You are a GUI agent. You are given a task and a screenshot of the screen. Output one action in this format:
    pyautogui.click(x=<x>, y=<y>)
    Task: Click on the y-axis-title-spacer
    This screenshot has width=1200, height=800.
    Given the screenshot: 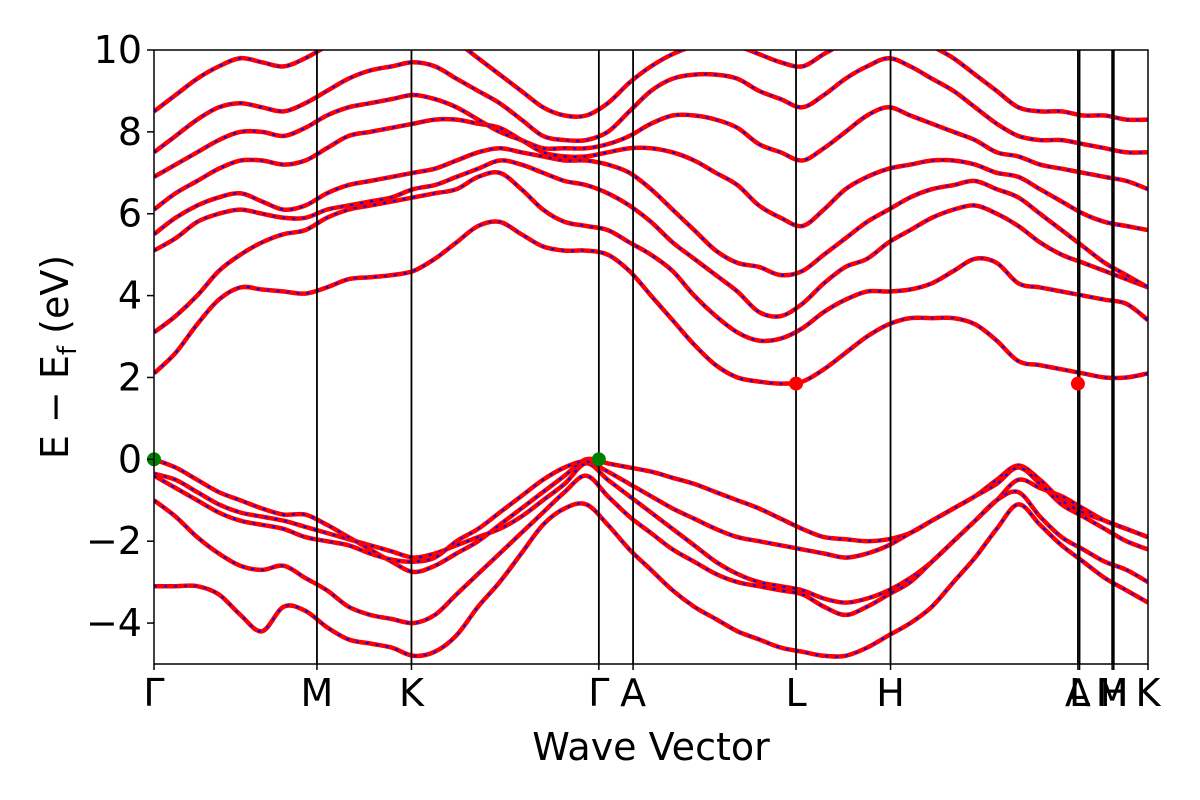 What is the action you would take?
    pyautogui.click(x=55, y=340)
    